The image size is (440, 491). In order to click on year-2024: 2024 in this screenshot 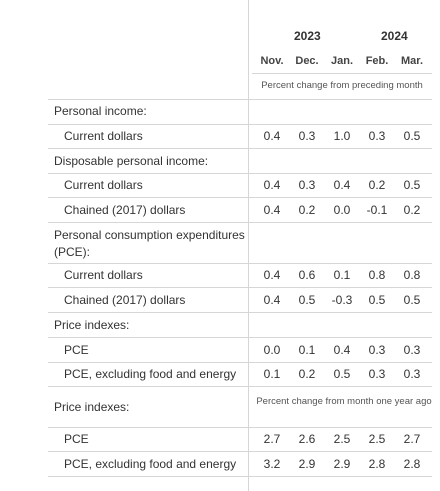, I will do `click(394, 36)`.